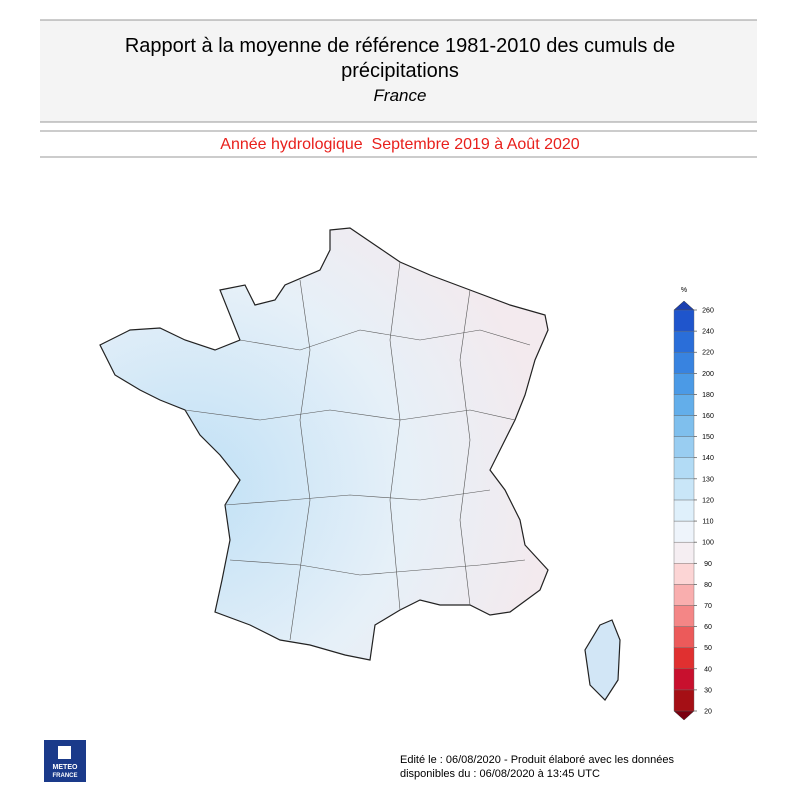 Image resolution: width=800 pixels, height=805 pixels. Describe the element at coordinates (708, 479) in the screenshot. I see `legend-tick-label: 130` at that location.